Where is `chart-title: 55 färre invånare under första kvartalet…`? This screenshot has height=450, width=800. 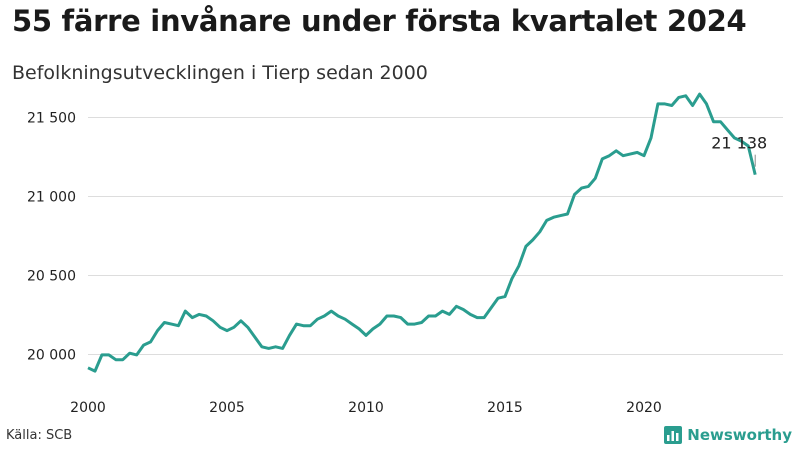
chart-title: 55 färre invånare under första kvartalet… is located at coordinates (379, 21).